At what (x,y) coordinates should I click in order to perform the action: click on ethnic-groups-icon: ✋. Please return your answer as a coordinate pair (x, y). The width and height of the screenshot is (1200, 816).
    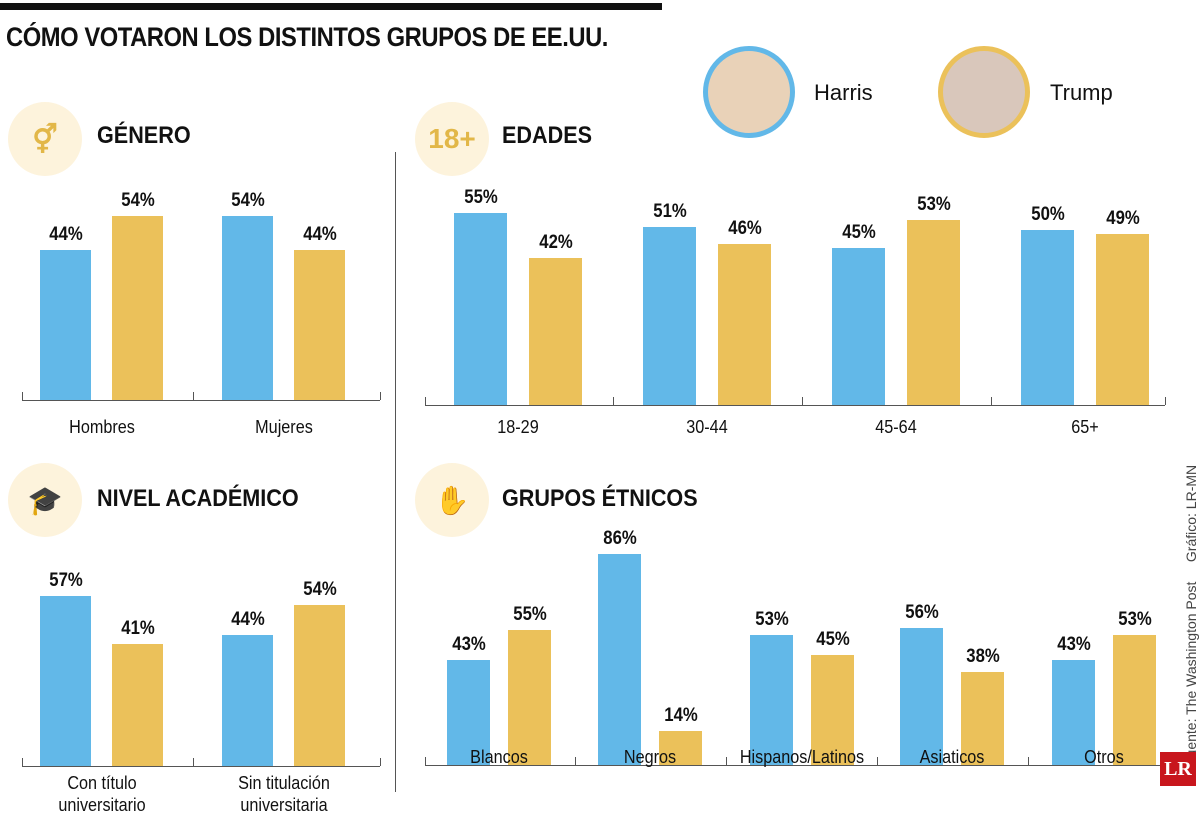
    Looking at the image, I should click on (452, 500).